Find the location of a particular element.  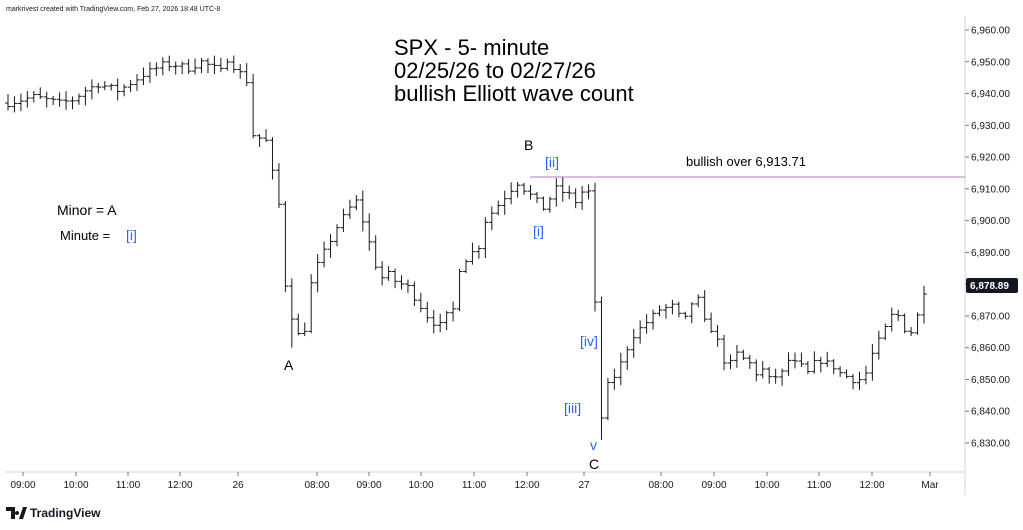

y-tick-label: 6,850.00 is located at coordinates (990, 380).